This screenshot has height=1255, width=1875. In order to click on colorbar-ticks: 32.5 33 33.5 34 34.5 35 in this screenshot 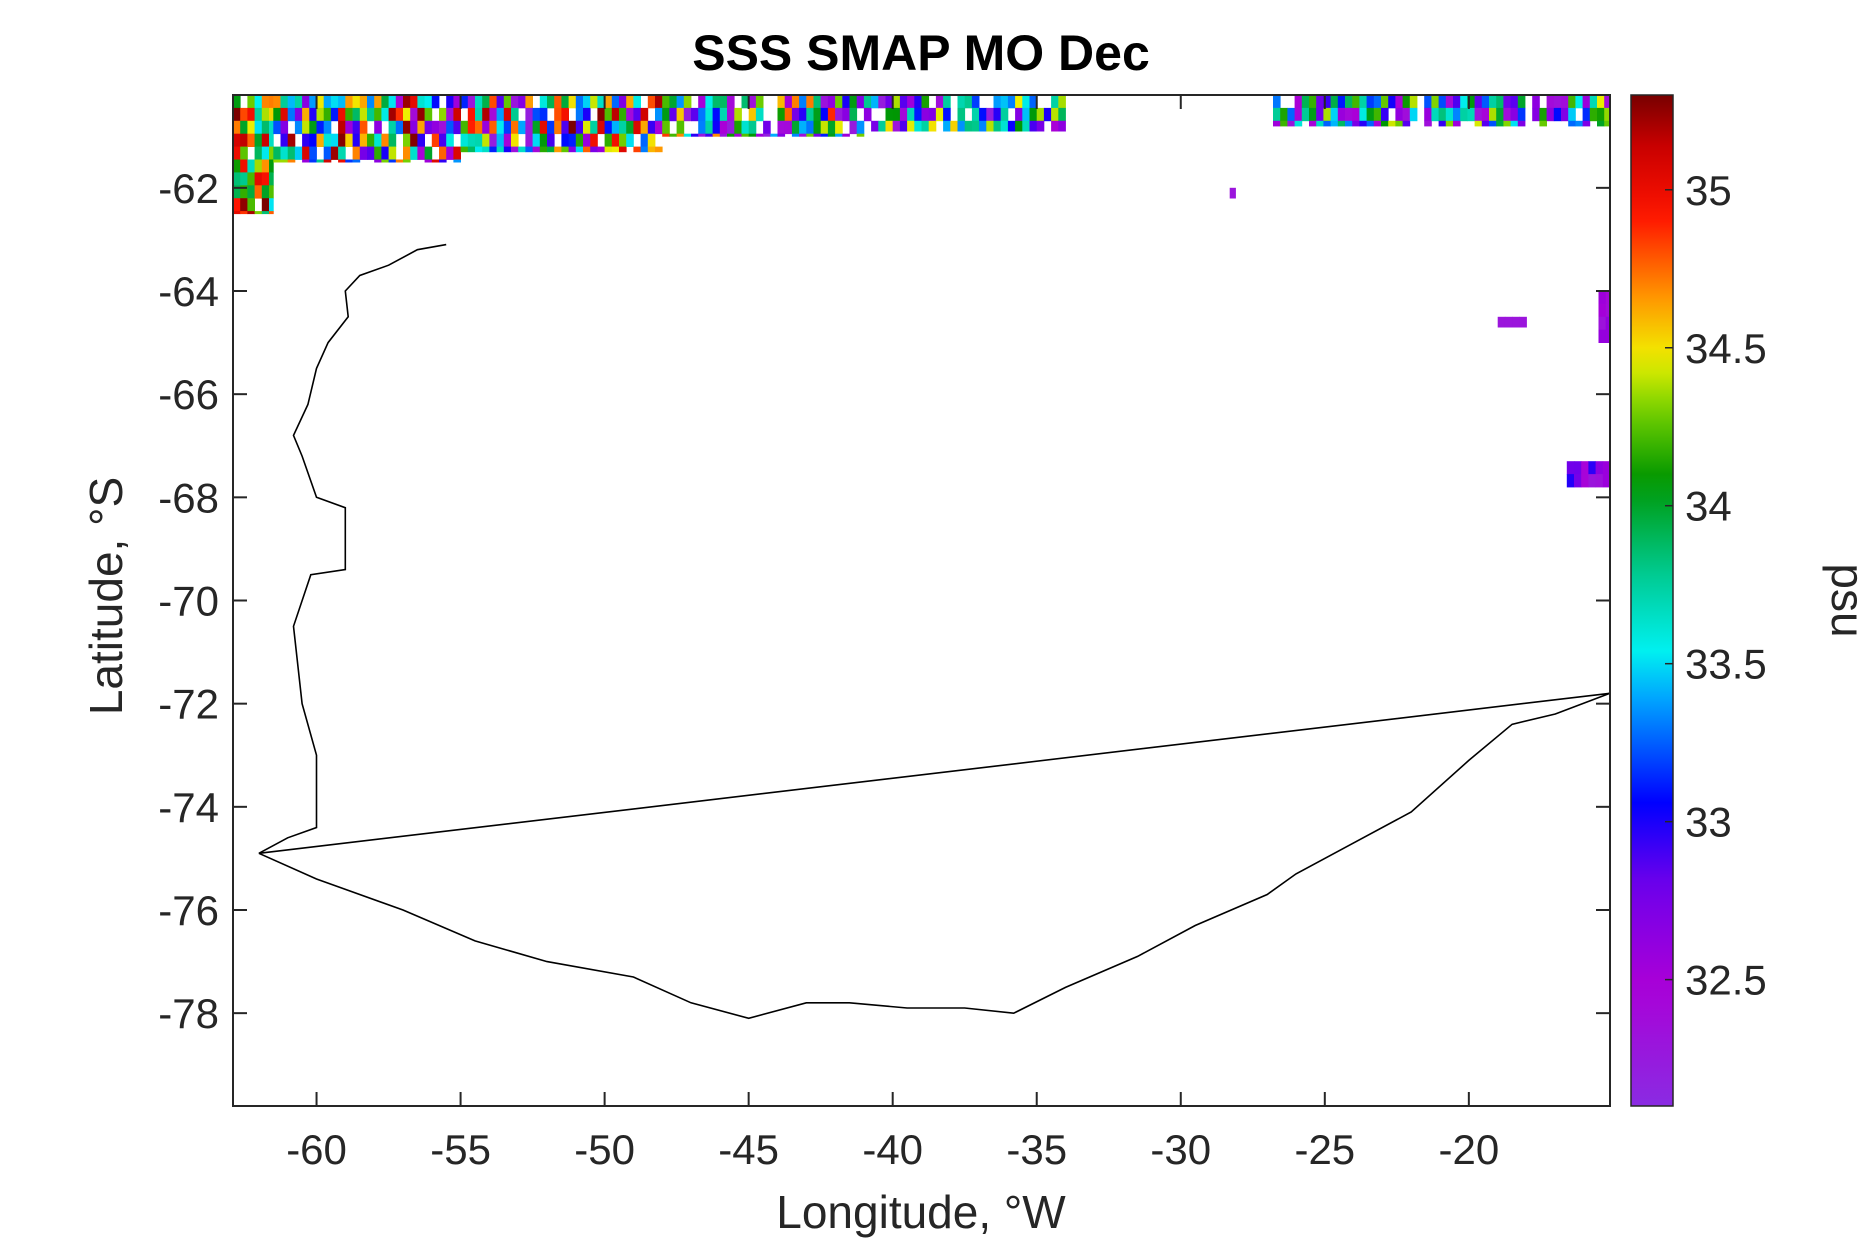, I will do `click(1716, 585)`.